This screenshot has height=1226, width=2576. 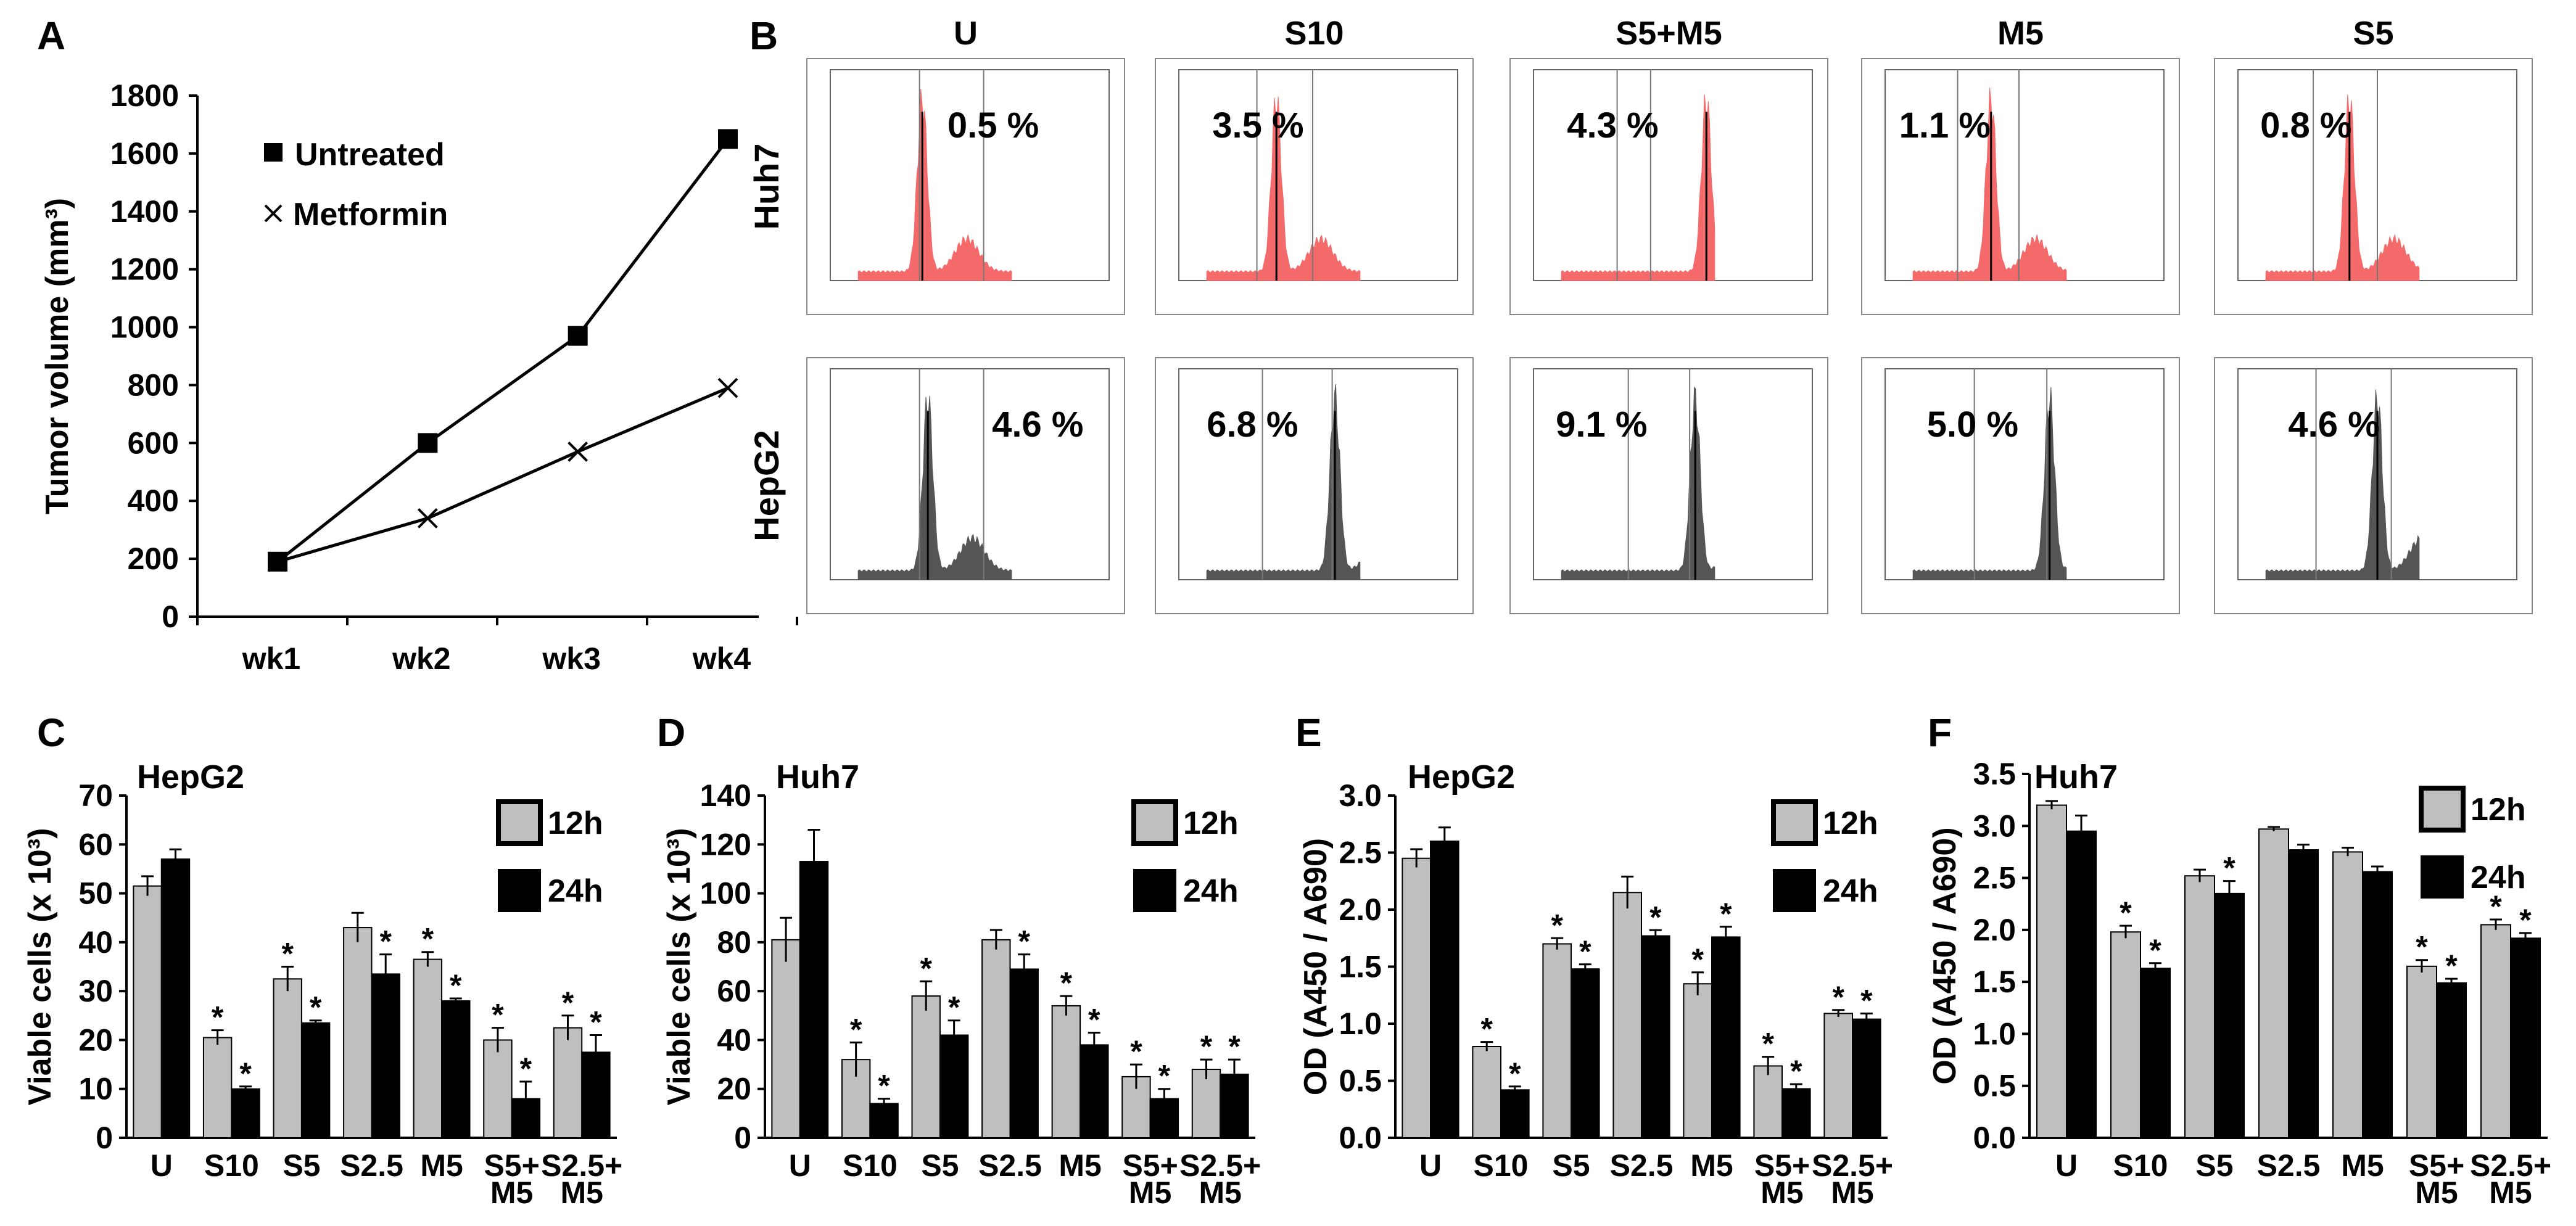 What do you see at coordinates (171, 616) in the screenshot?
I see `panel-a-y-tick-label: 0` at bounding box center [171, 616].